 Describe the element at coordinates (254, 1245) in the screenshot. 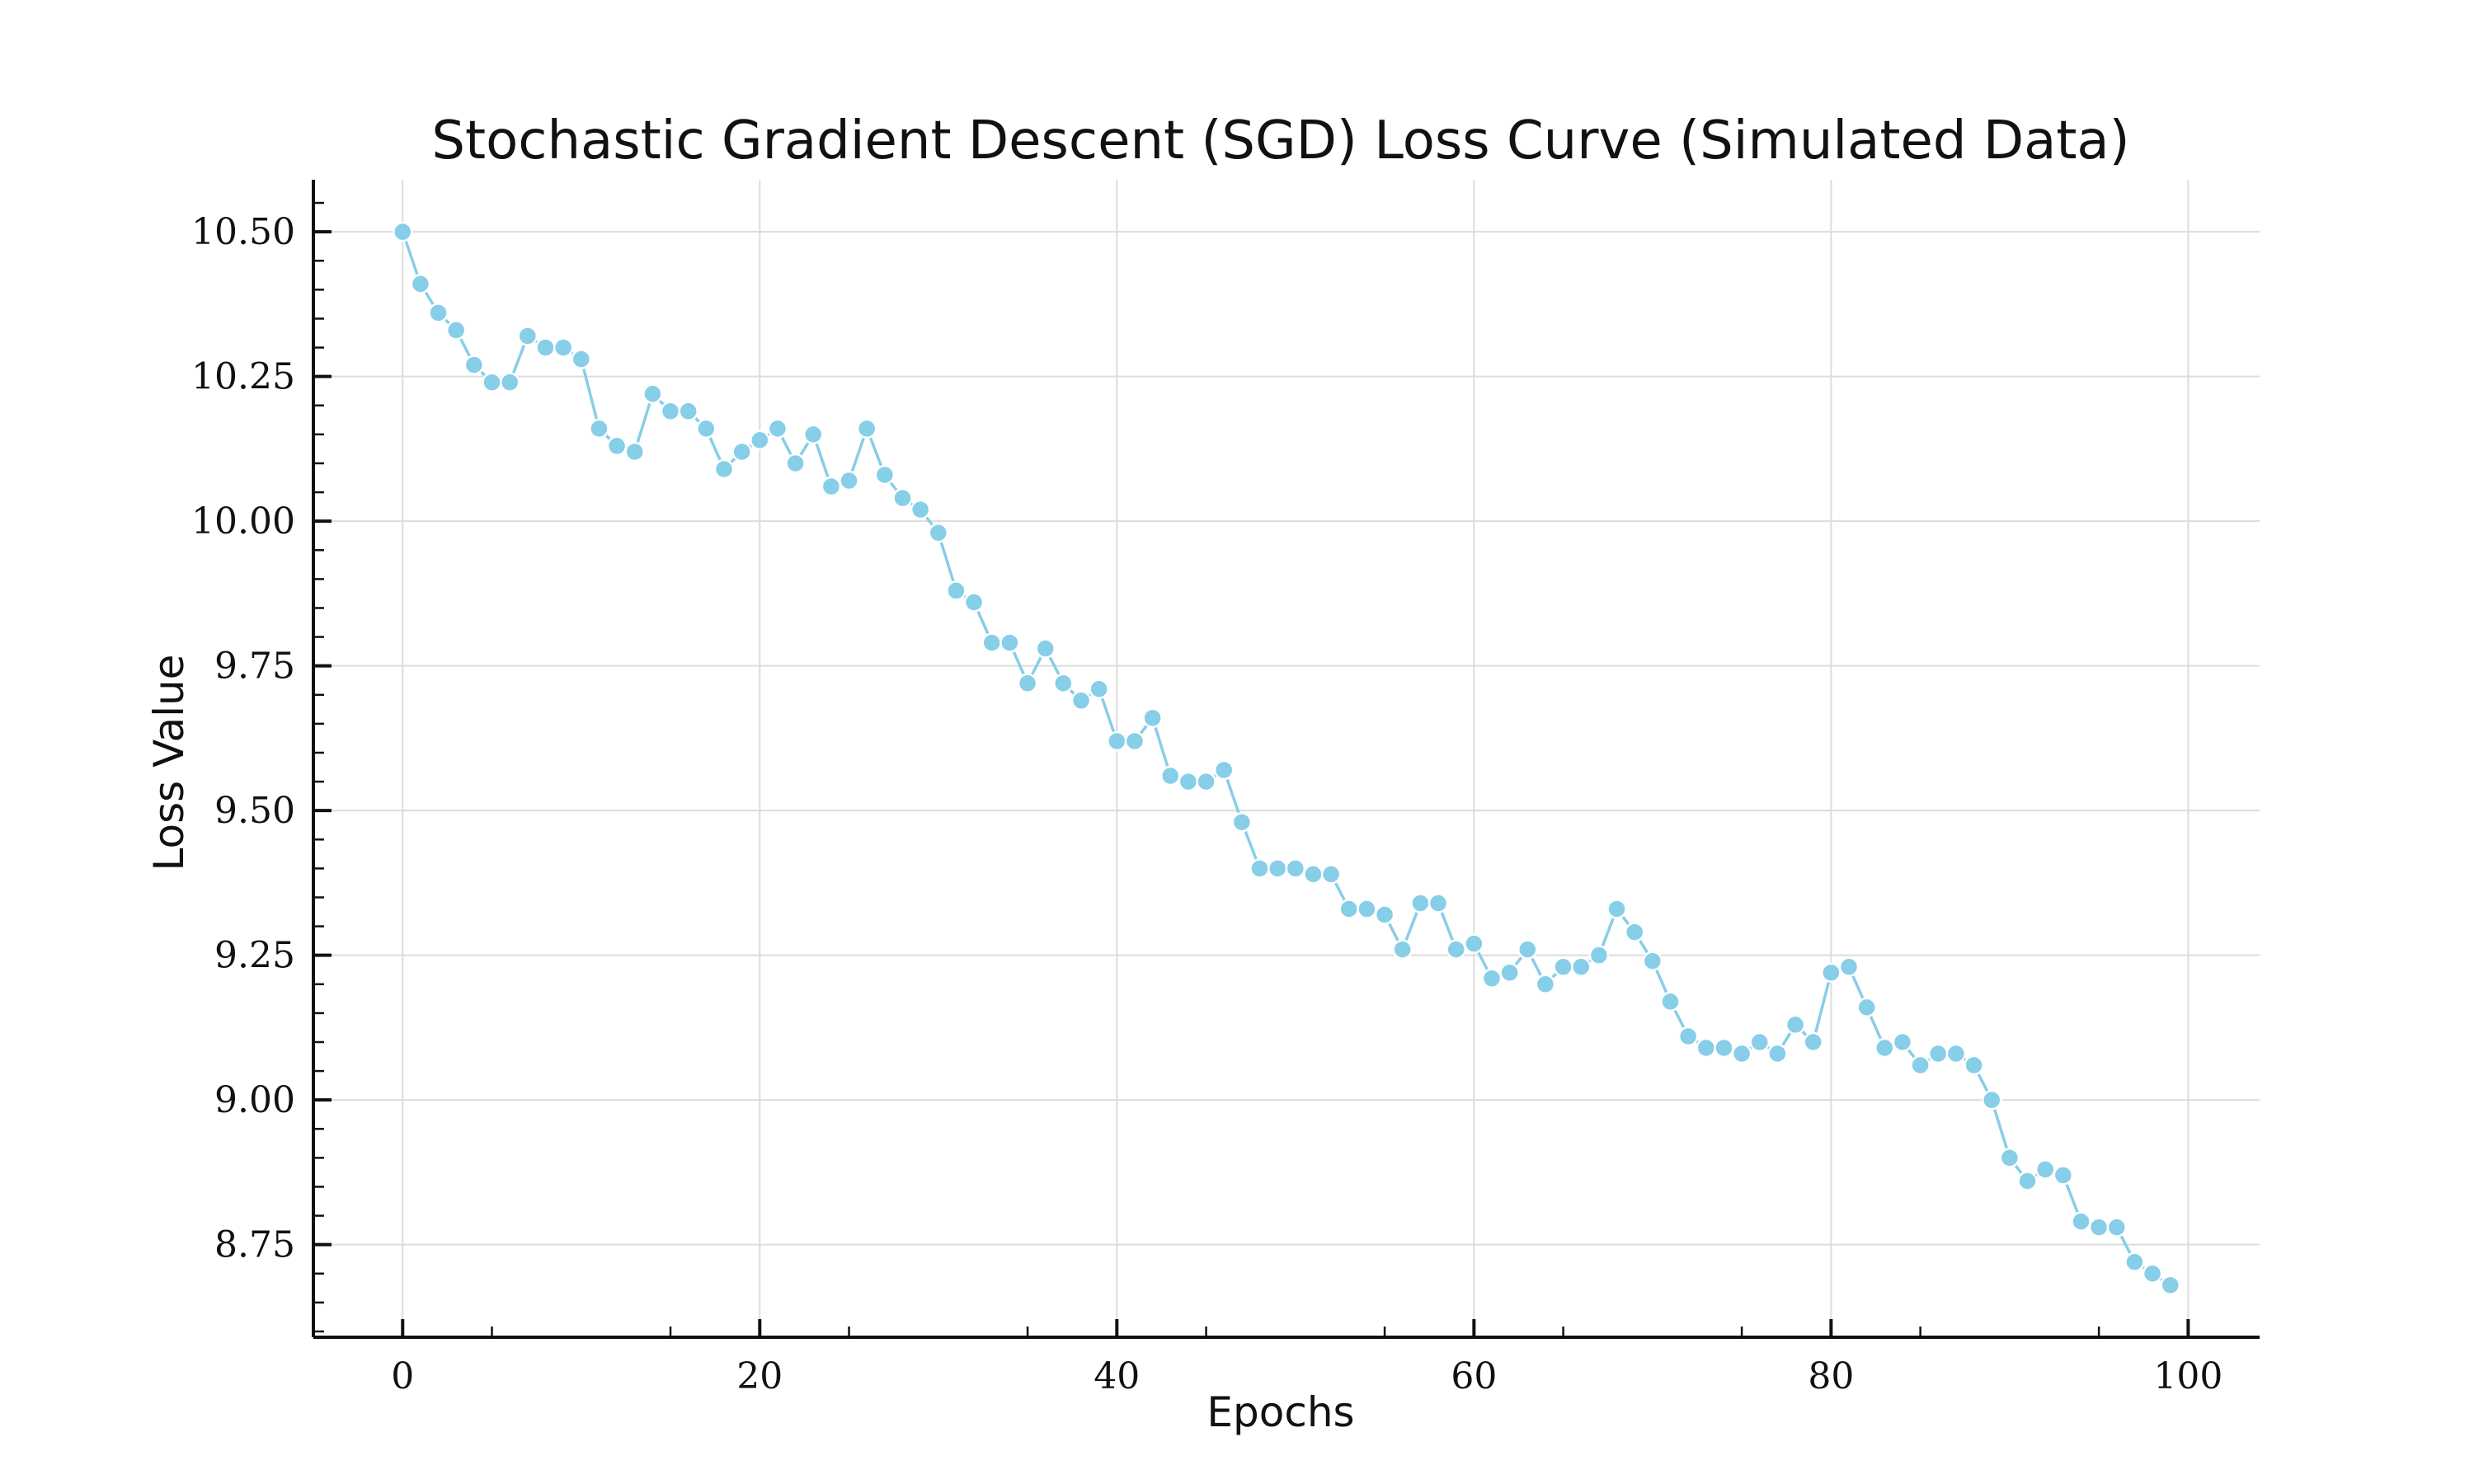

I see `y-tick-label: 8.75` at that location.